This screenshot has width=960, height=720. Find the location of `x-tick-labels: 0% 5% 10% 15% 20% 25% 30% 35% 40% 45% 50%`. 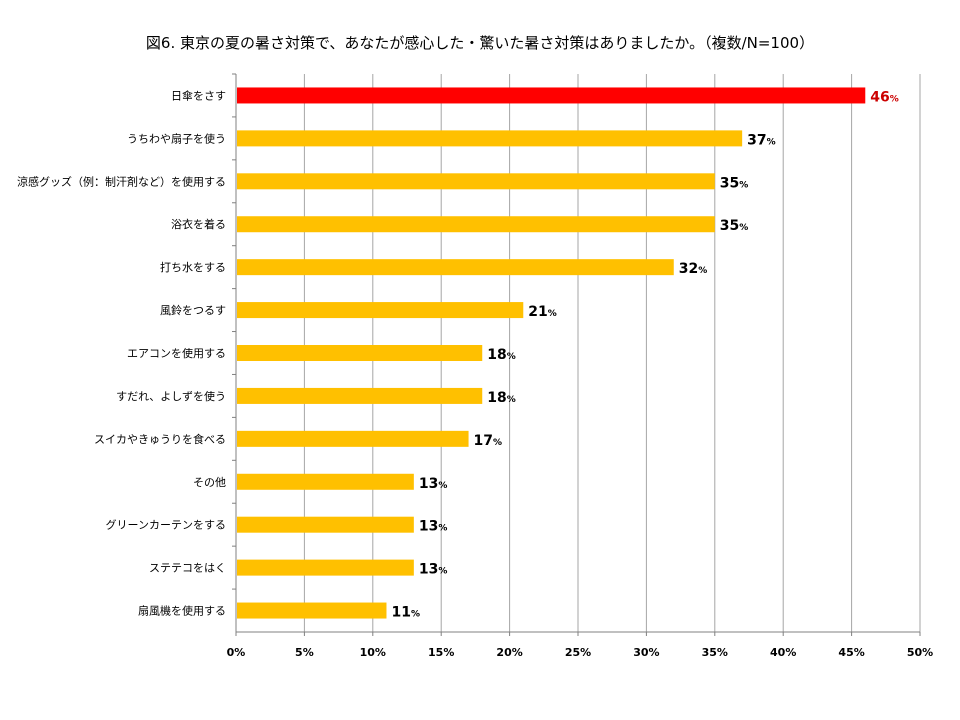

x-tick-labels: 0% 5% 10% 15% 20% 25% 30% 35% 40% 45% 50% is located at coordinates (580, 652).